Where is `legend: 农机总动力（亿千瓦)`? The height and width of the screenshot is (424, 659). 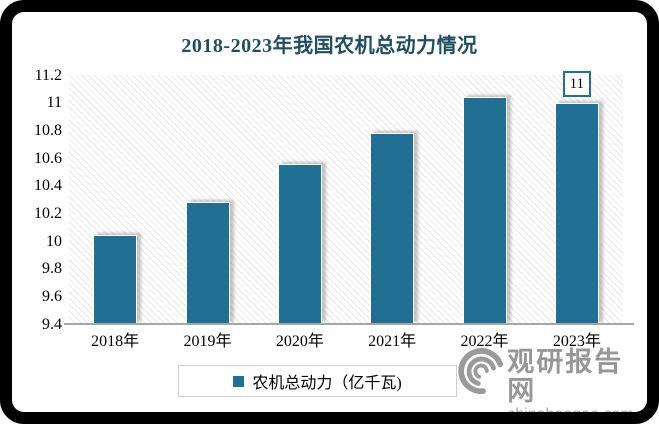 legend: 农机总动力（亿千瓦) is located at coordinates (317, 381).